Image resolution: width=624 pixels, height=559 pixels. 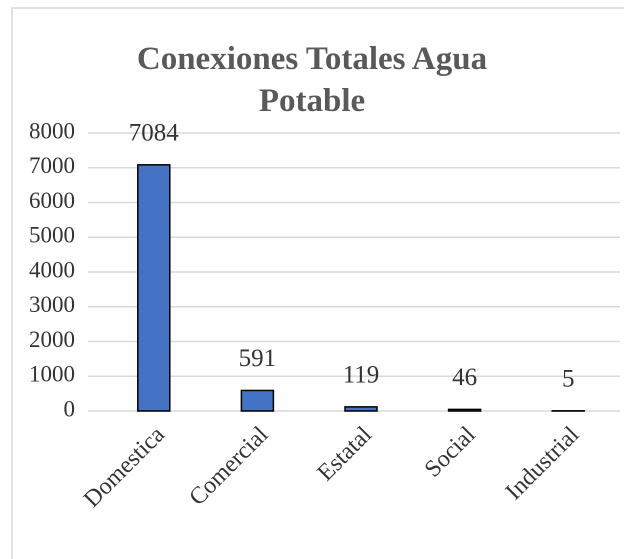 I want to click on y-tick-label: 6000, so click(x=52, y=200).